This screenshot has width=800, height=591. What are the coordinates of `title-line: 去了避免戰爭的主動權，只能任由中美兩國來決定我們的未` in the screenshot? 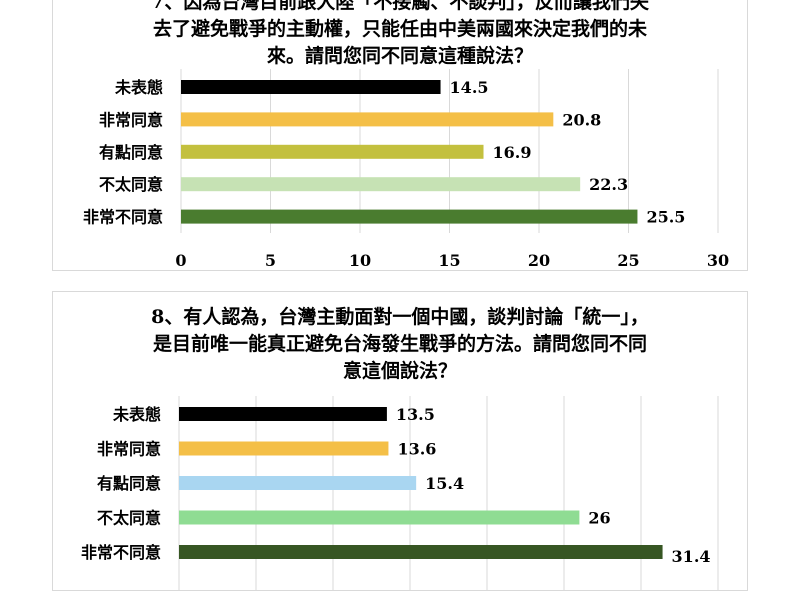 It's located at (399, 29).